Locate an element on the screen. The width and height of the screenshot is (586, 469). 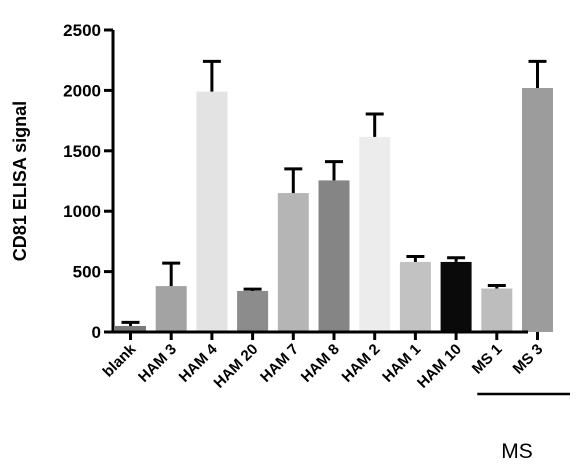
x-tick-label: MS 1 is located at coordinates (487, 359).